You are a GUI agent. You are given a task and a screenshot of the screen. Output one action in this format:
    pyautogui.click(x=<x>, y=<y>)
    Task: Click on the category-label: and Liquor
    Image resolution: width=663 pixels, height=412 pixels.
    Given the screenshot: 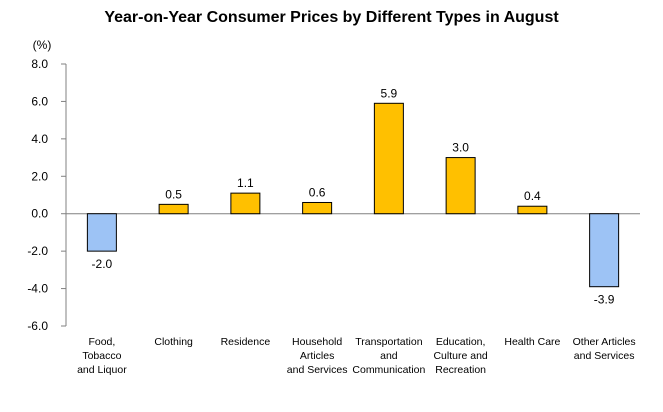 What is the action you would take?
    pyautogui.click(x=102, y=370)
    